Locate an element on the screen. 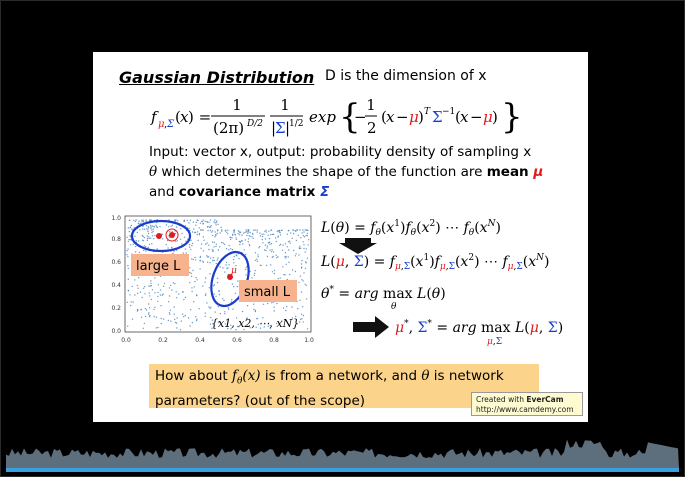  svg-text: Σ is located at coordinates (280, 128).